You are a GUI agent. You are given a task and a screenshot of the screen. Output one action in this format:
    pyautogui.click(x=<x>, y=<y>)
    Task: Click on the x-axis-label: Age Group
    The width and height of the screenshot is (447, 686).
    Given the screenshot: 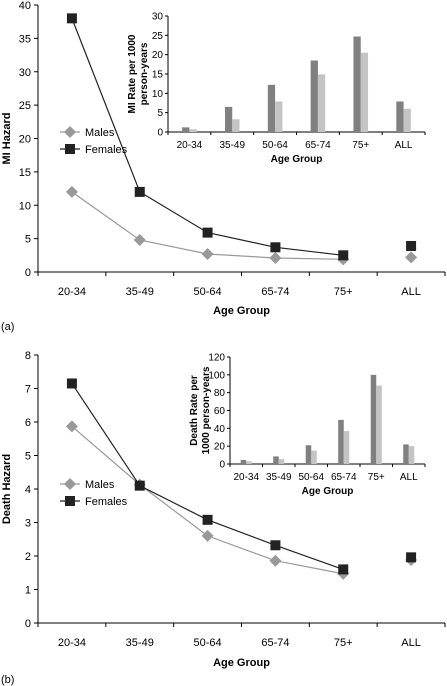 What is the action you would take?
    pyautogui.click(x=241, y=663)
    